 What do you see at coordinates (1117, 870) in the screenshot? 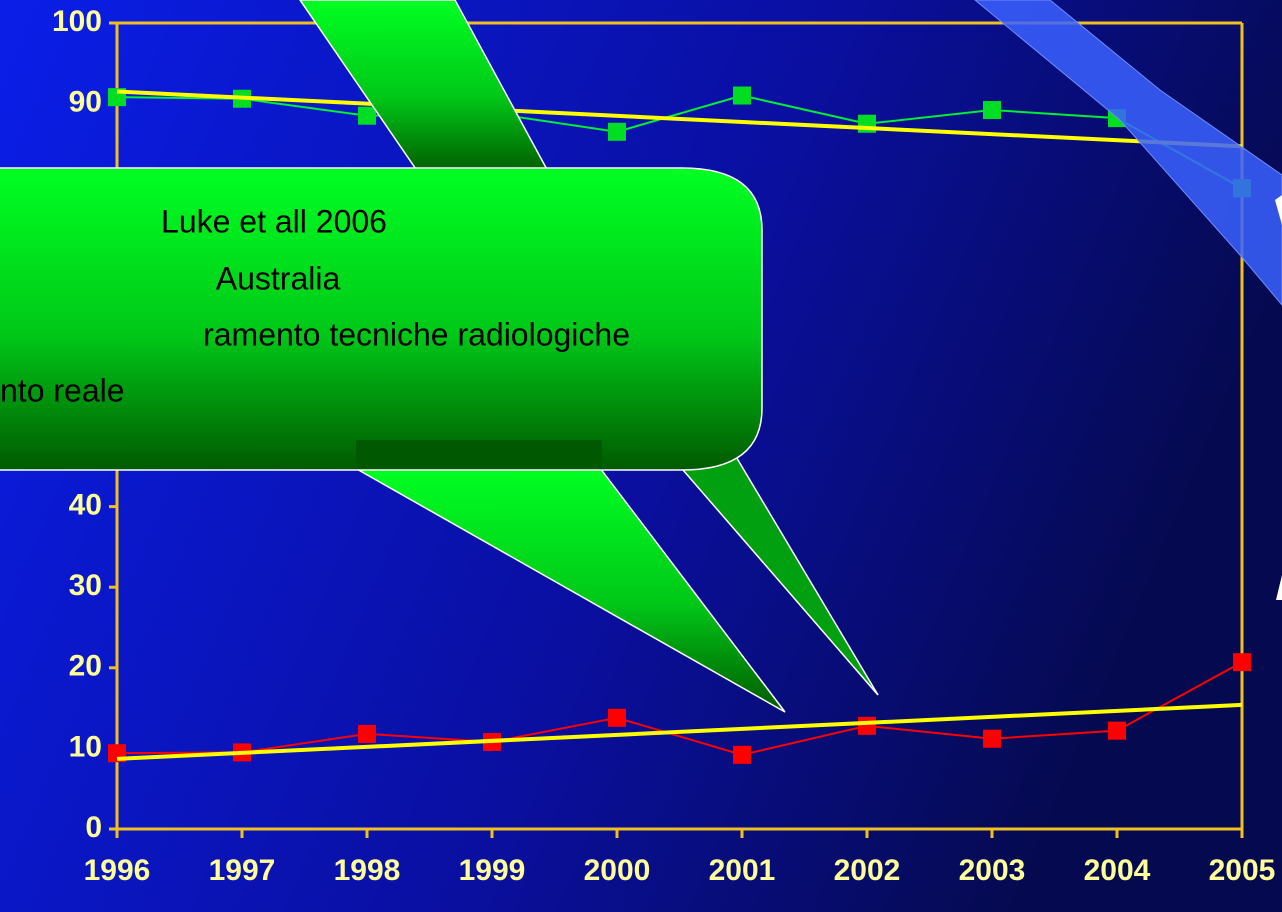
I see `x-tick-label: 2004` at bounding box center [1117, 870].